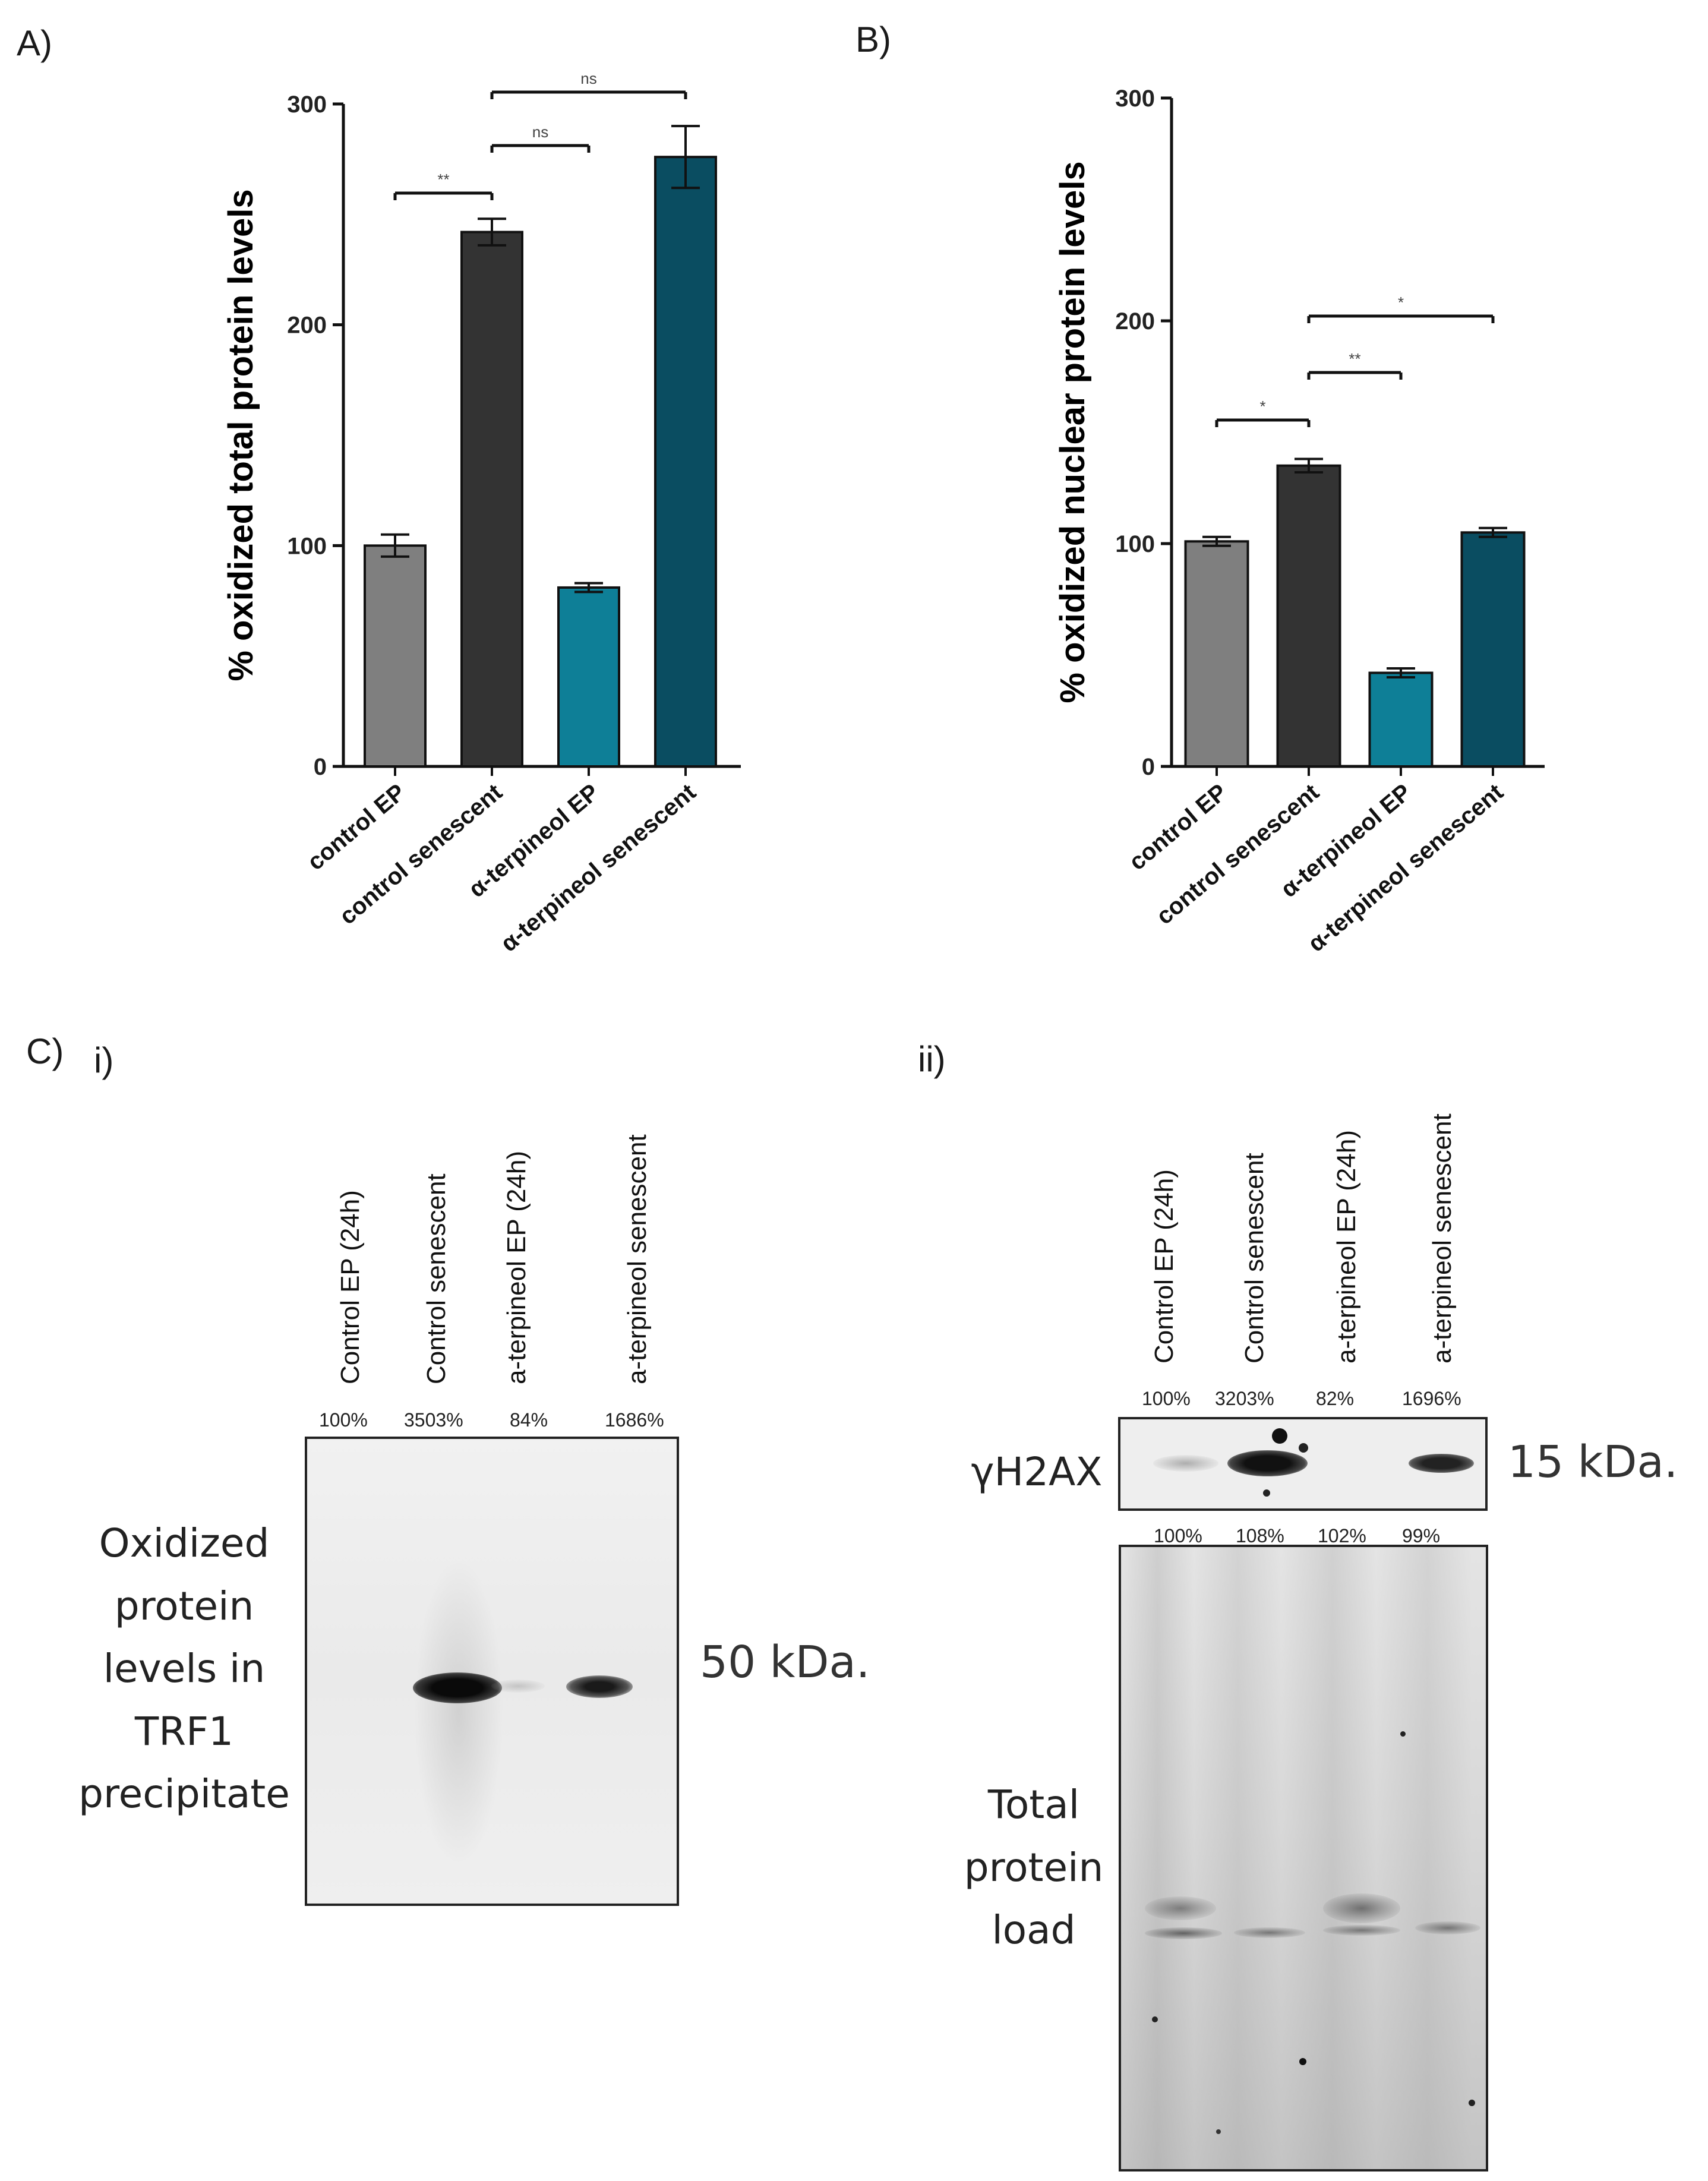 Image resolution: width=1708 pixels, height=2181 pixels. I want to click on blot-i-lane-label: Control senescent, so click(436, 1278).